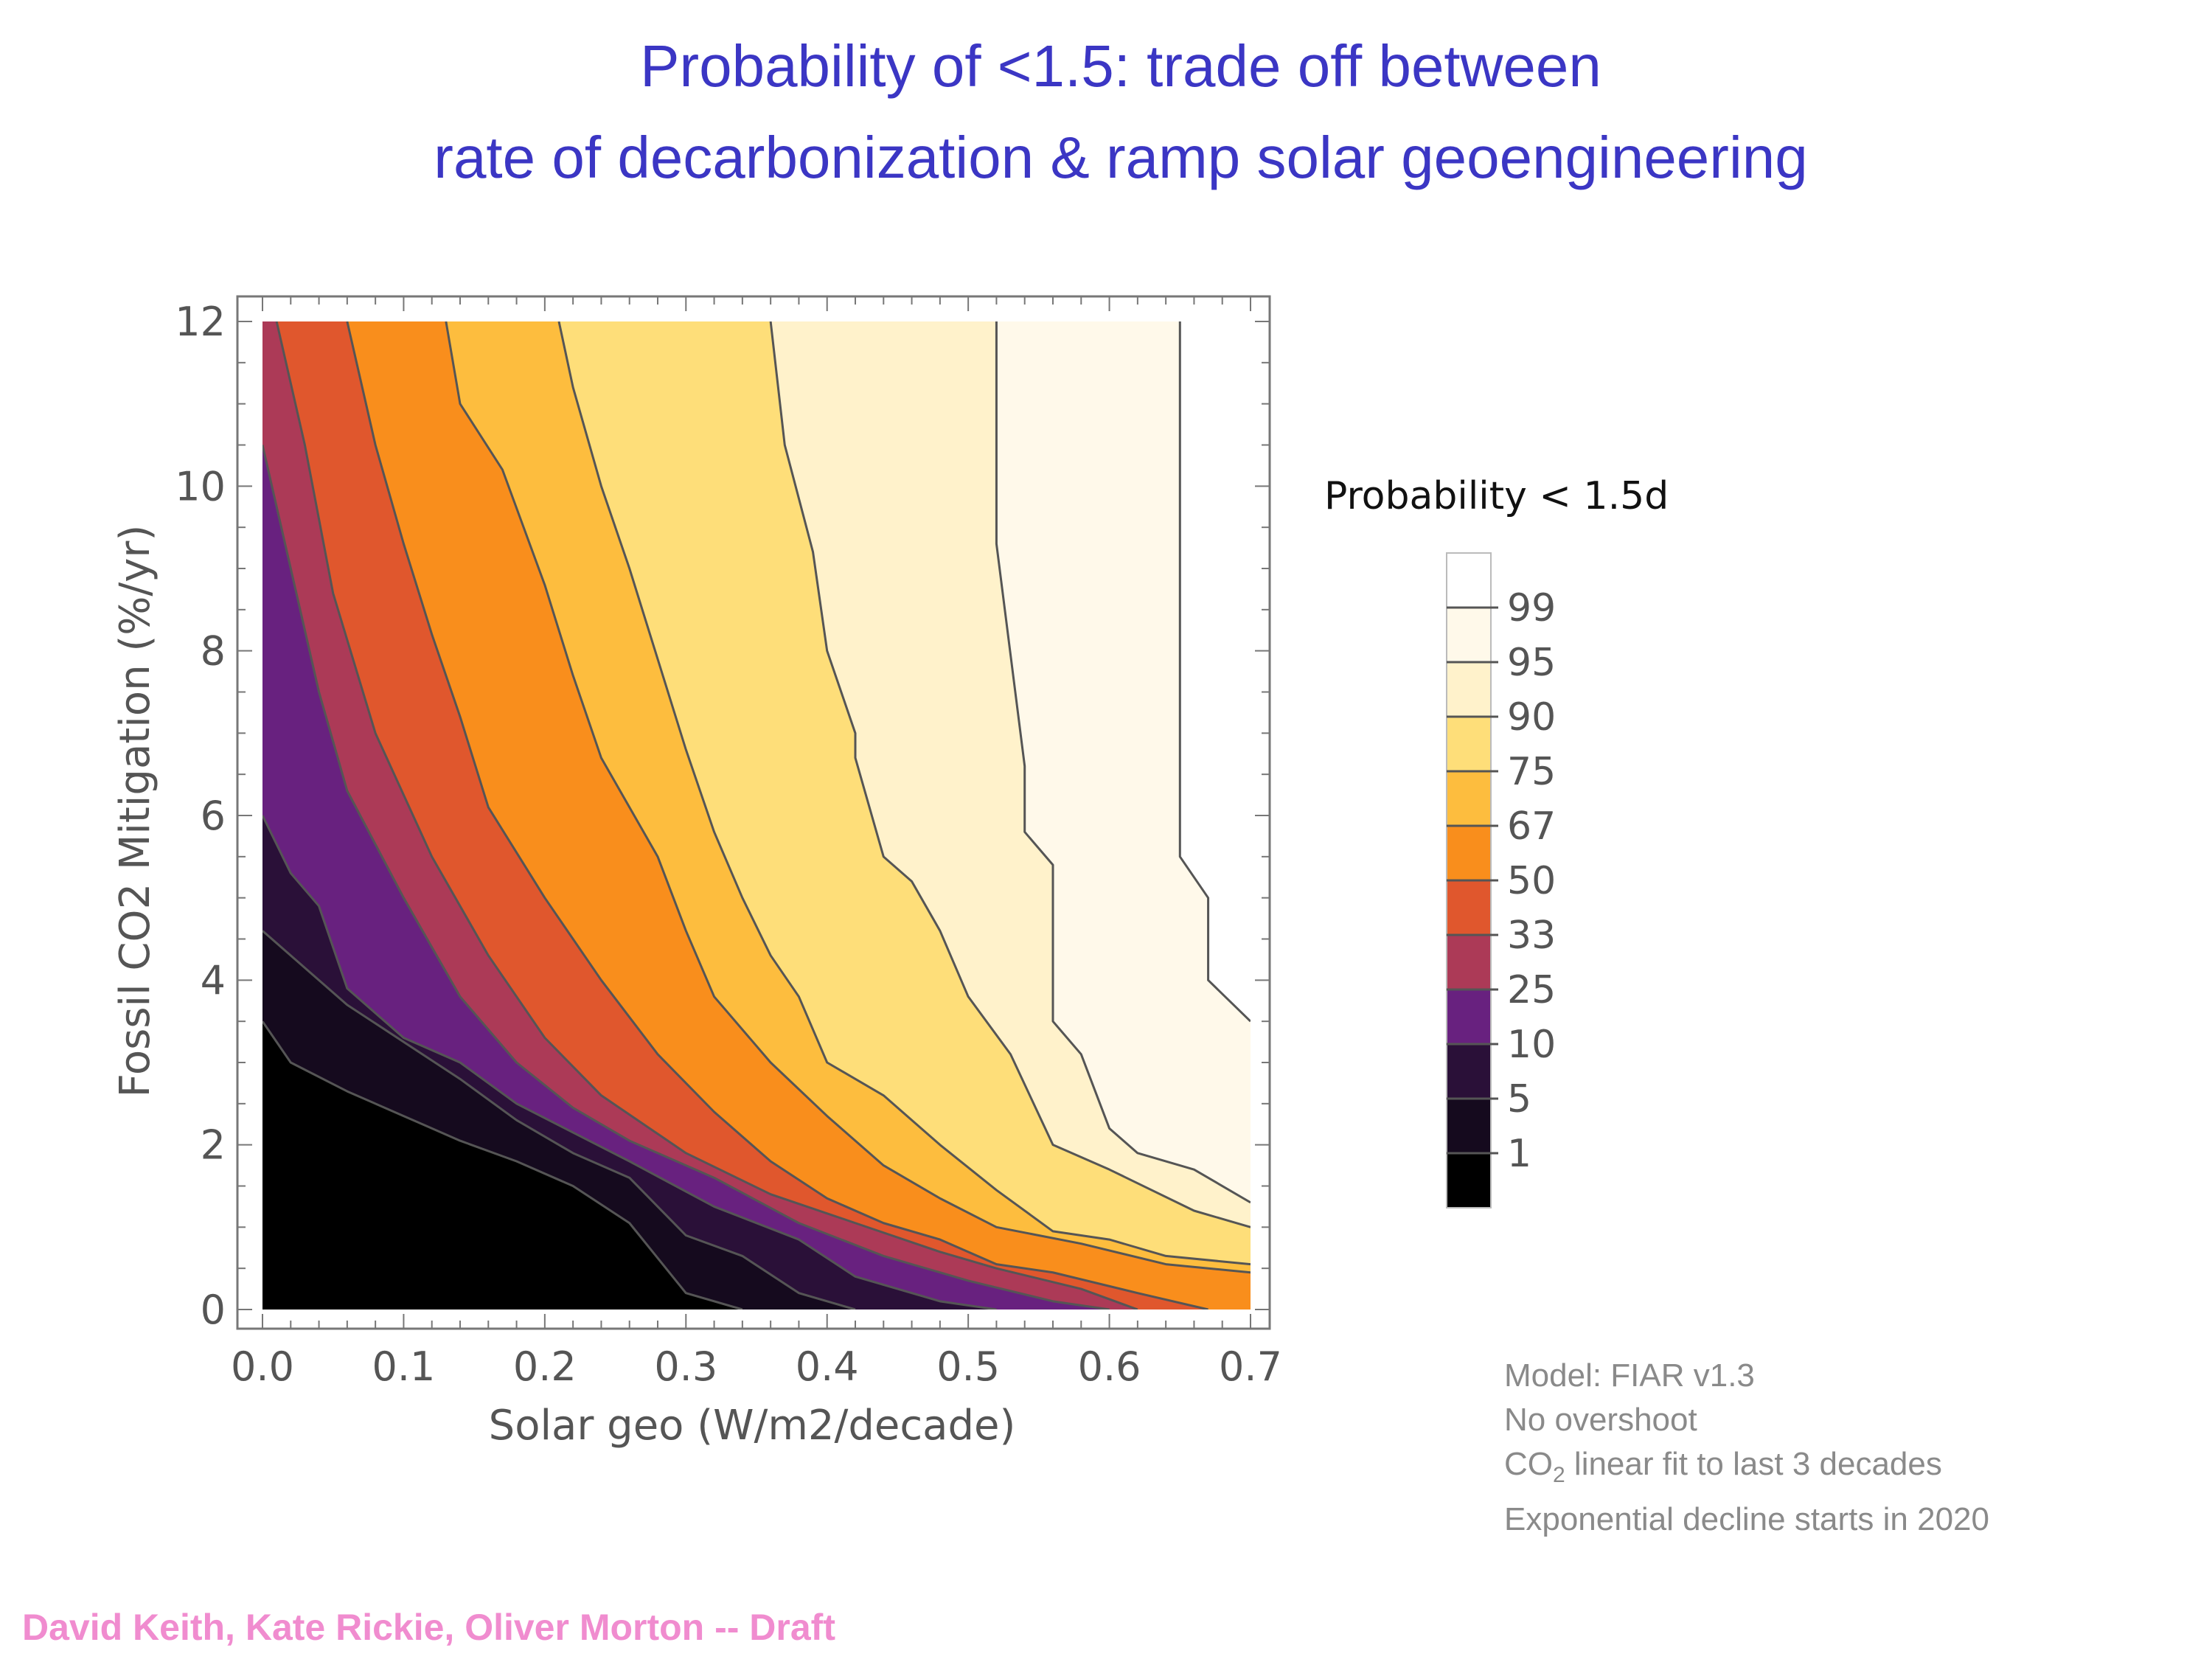 The image size is (2212, 1659). I want to click on note-overshoot: No overshoot, so click(1600, 1420).